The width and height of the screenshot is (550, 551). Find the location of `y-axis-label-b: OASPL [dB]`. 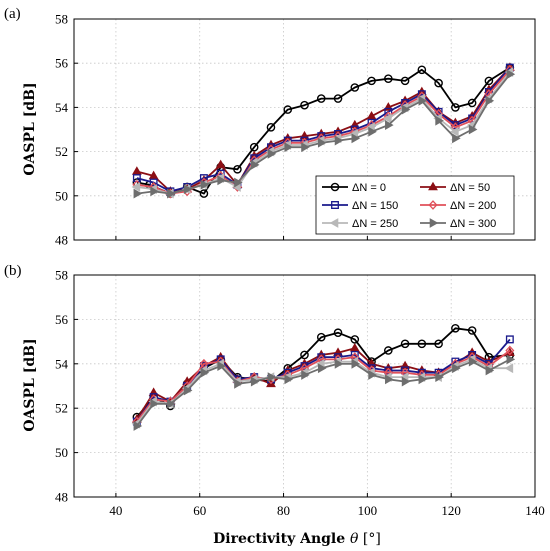

y-axis-label-b: OASPL [dB] is located at coordinates (30, 384).